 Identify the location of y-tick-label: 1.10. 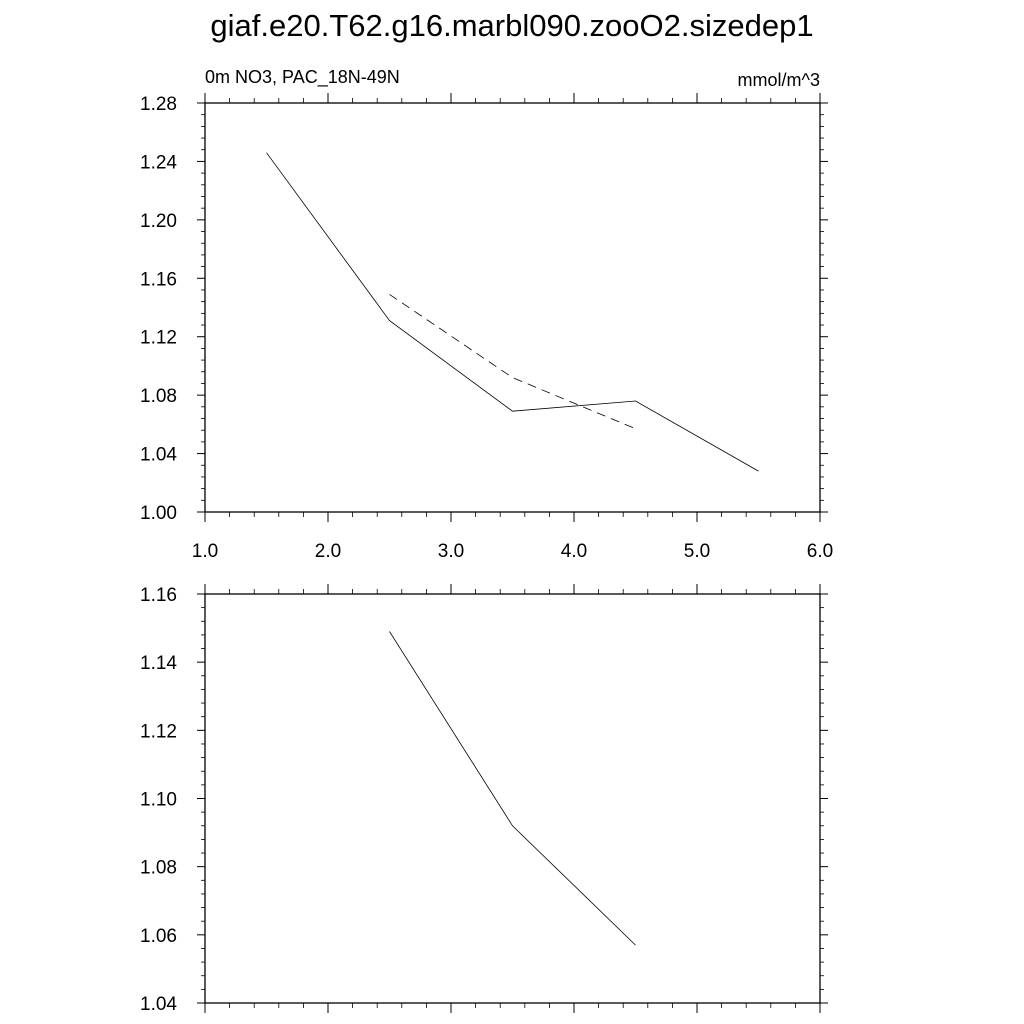
(158, 800).